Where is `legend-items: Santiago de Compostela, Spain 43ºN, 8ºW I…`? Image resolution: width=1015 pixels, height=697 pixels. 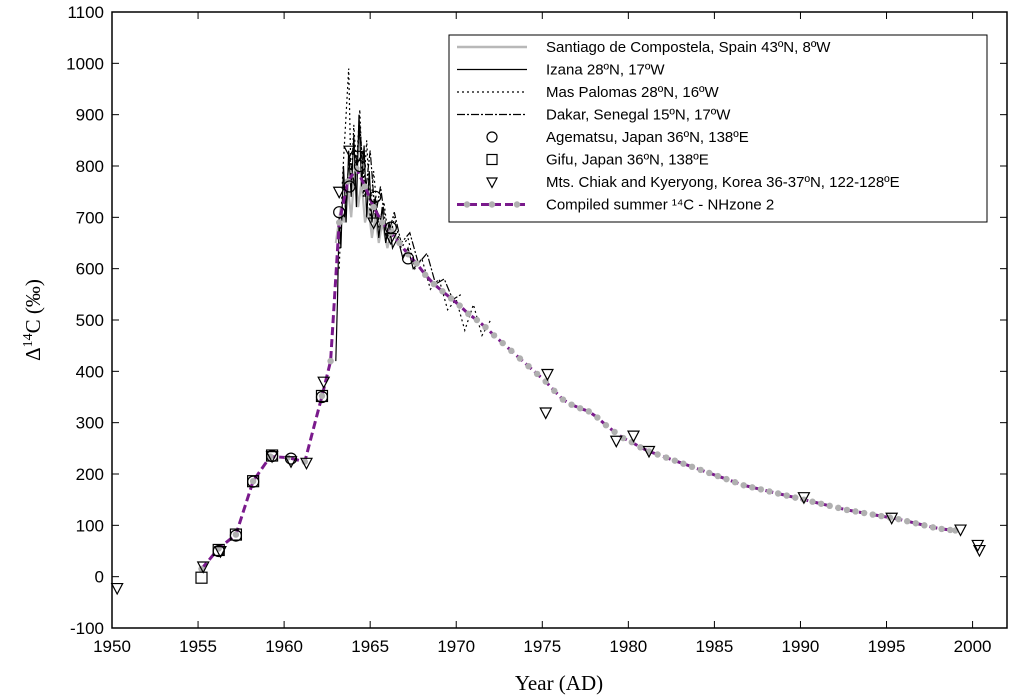 legend-items: Santiago de Compostela, Spain 43ºN, 8ºW I… is located at coordinates (678, 126).